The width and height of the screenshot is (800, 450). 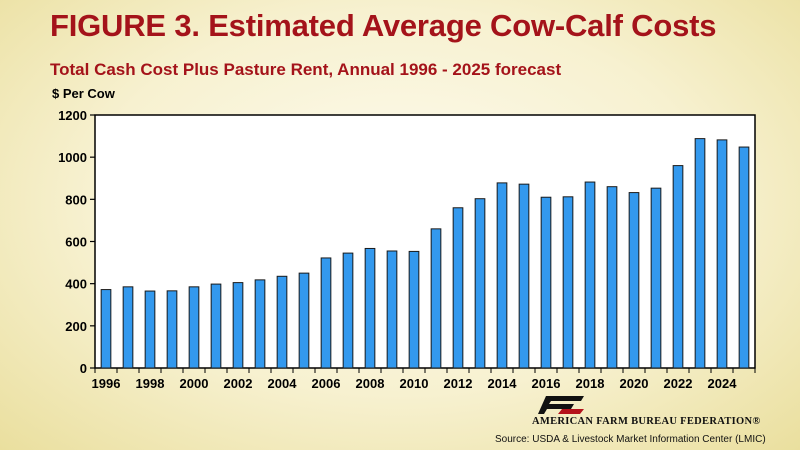 I want to click on bar-2002, so click(x=238, y=325).